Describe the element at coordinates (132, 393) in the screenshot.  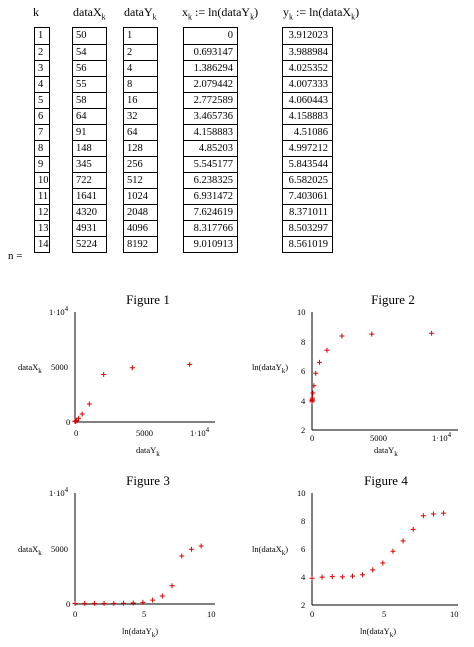
I see `figure-1-markers` at that location.